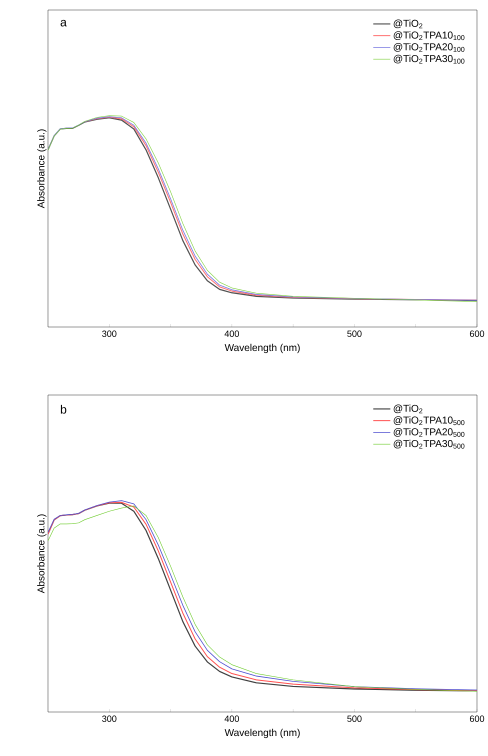  What do you see at coordinates (429, 432) in the screenshot?
I see `legend-label: @TiO$_{2}$TPA20$_{500}$` at bounding box center [429, 432].